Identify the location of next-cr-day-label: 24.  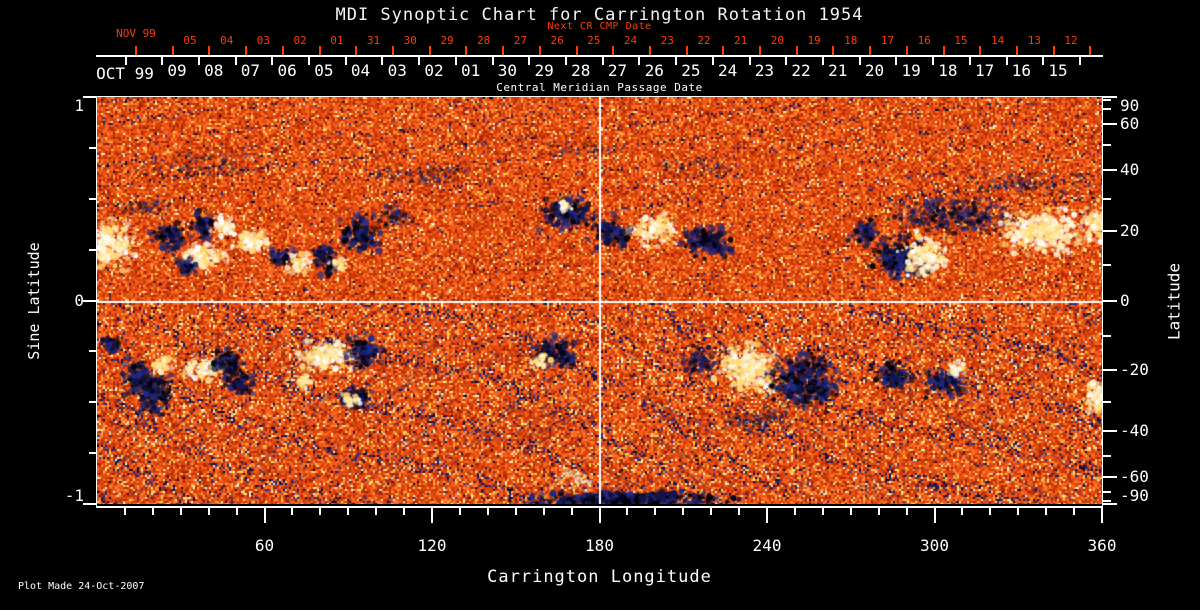
(630, 40).